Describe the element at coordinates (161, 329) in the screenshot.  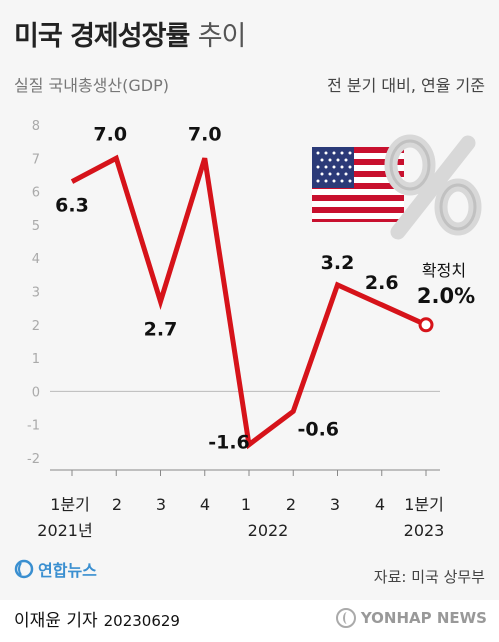
I see `data-label: 2.7` at that location.